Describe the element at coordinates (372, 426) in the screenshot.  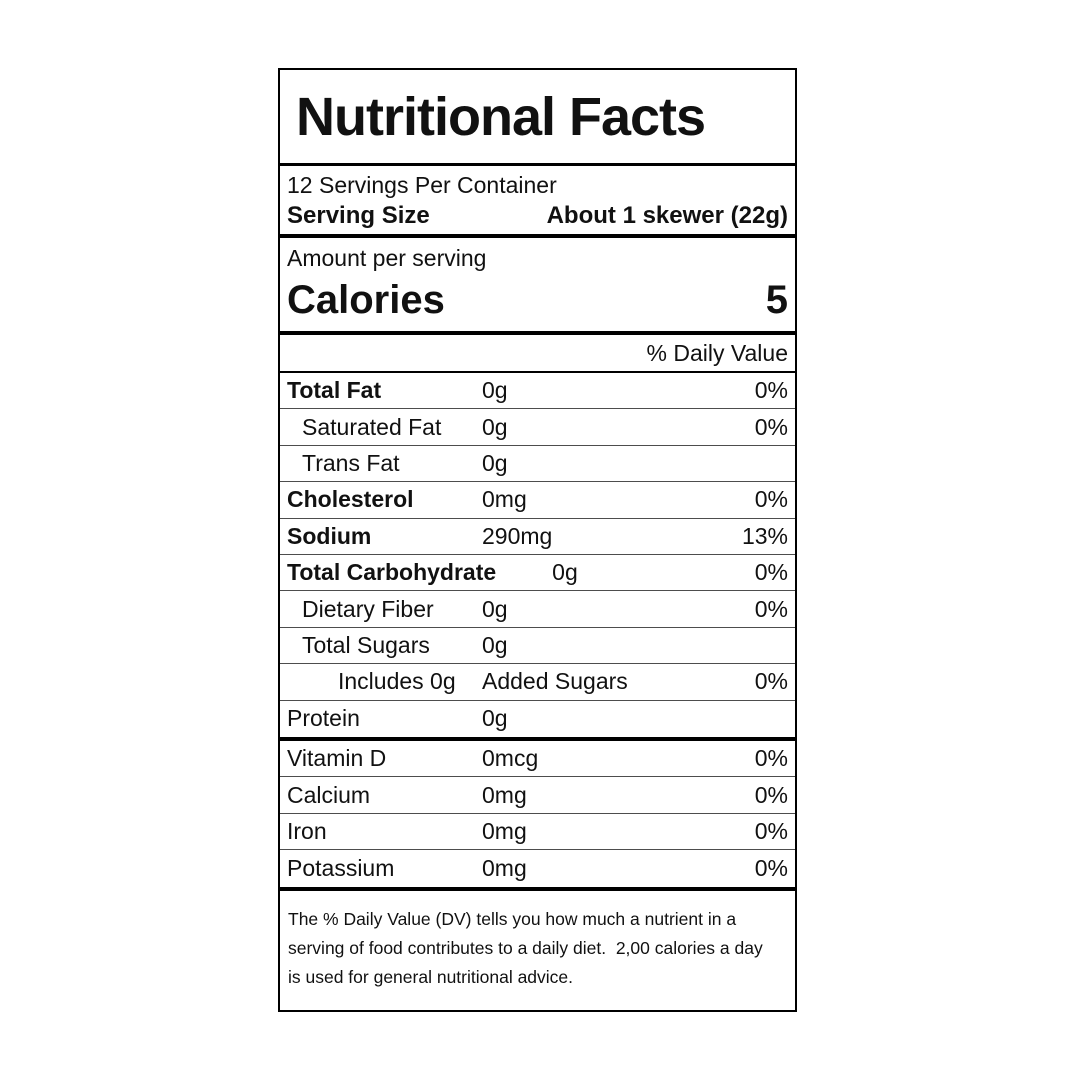
I see `nutrient-name: Saturated Fat` at that location.